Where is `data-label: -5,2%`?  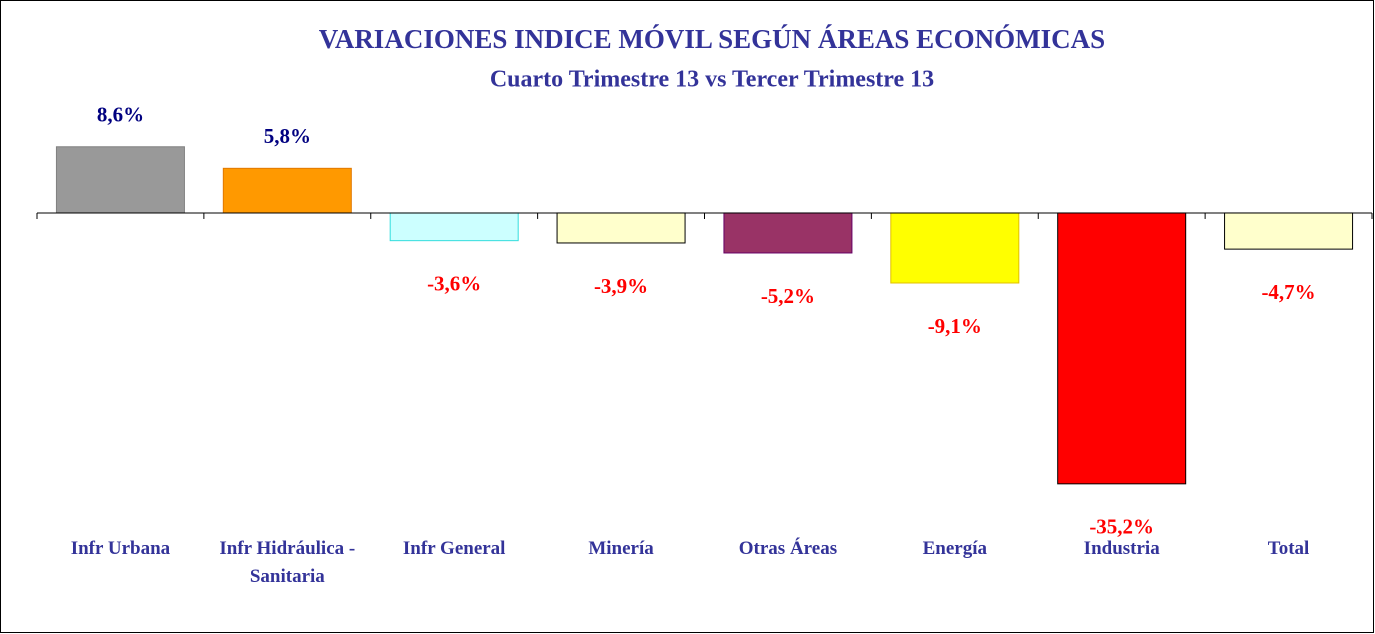
data-label: -5,2% is located at coordinates (788, 296).